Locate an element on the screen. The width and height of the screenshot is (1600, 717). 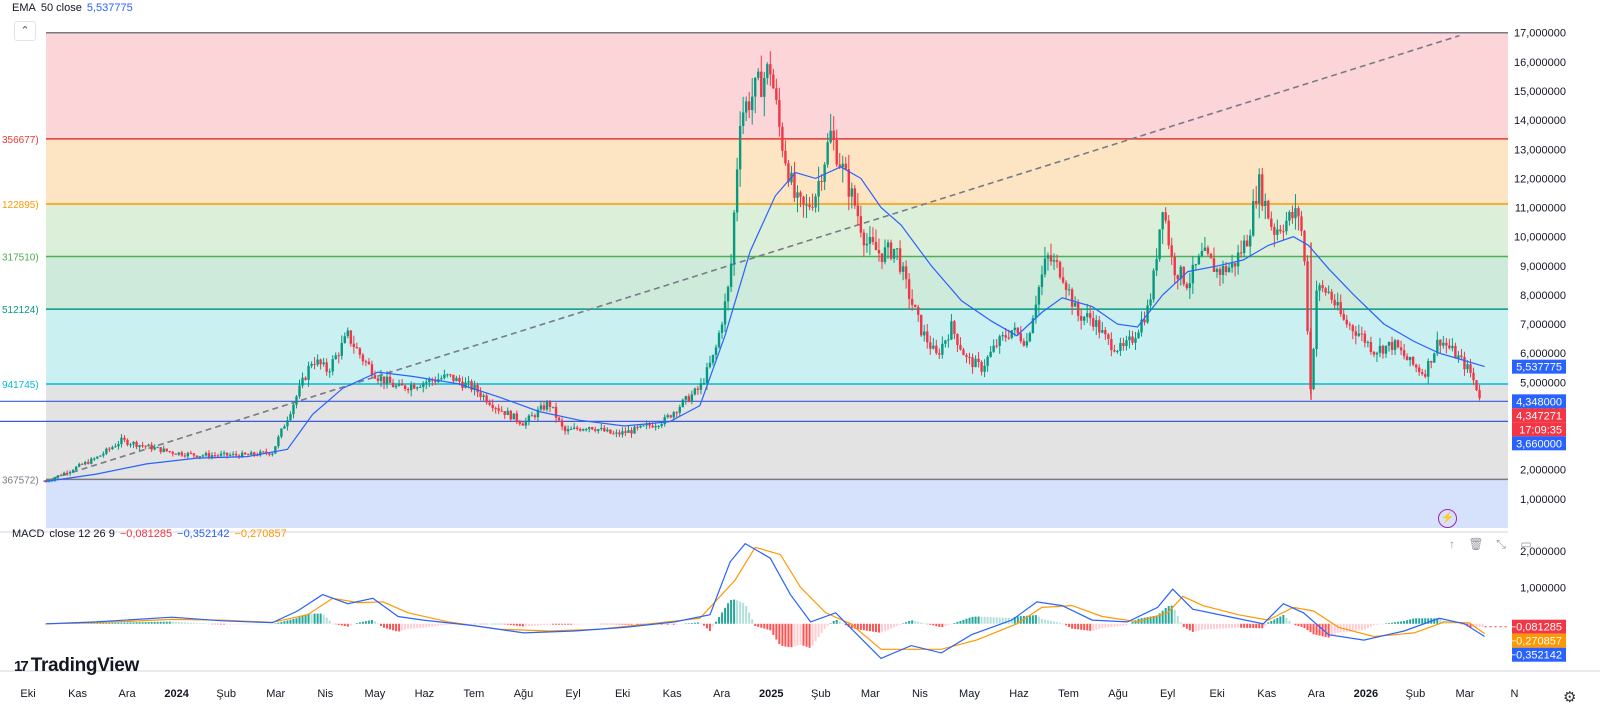
collapse-pane-icon: ⤡ is located at coordinates (1501, 544).